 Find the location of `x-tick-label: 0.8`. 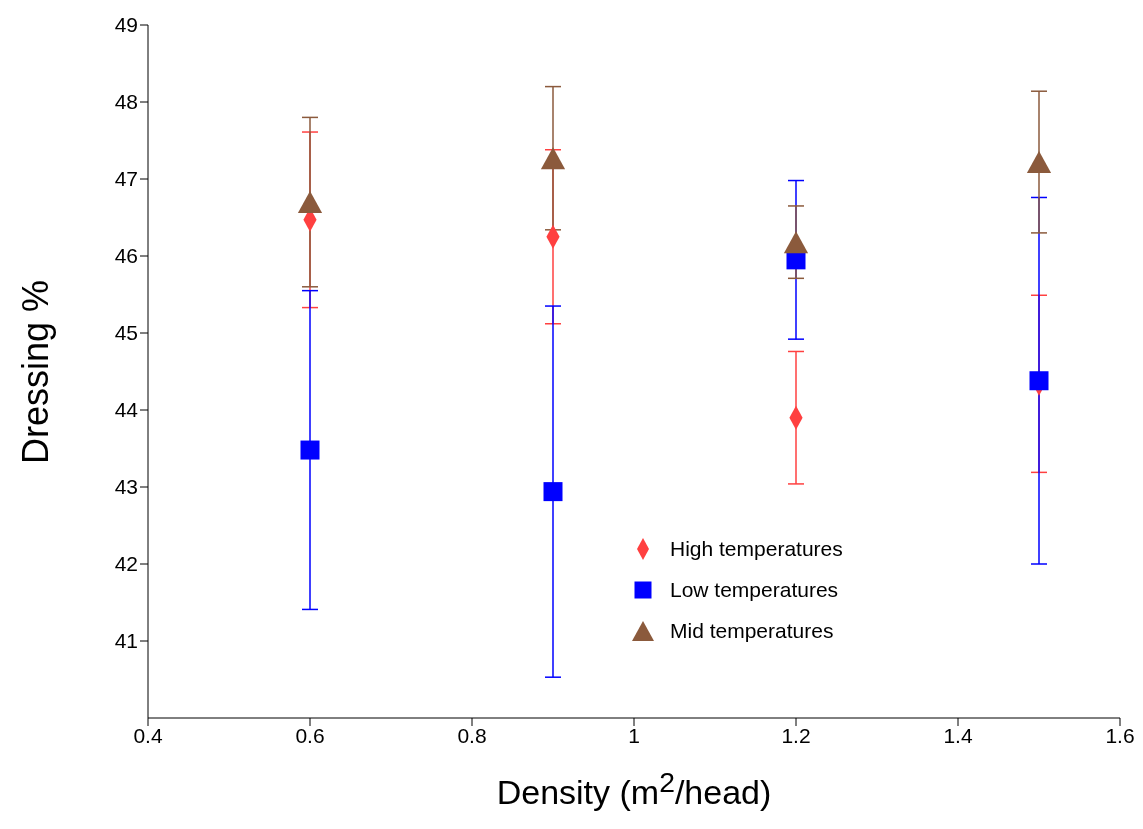

x-tick-label: 0.8 is located at coordinates (472, 735).